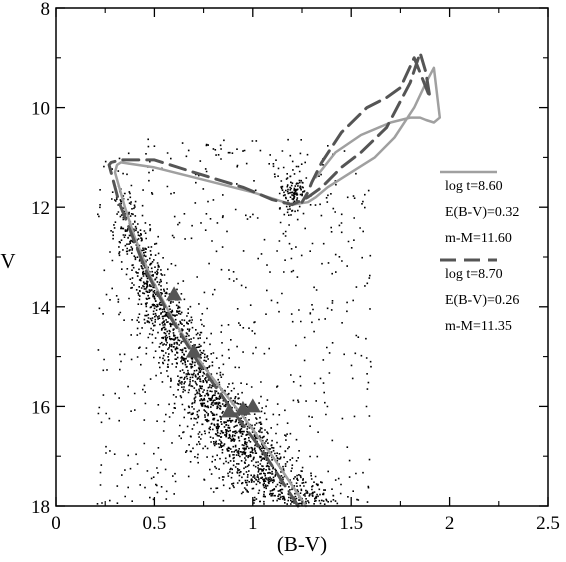 The height and width of the screenshot is (562, 566). What do you see at coordinates (474, 186) in the screenshot?
I see `legend-label: log t=8.60` at bounding box center [474, 186].